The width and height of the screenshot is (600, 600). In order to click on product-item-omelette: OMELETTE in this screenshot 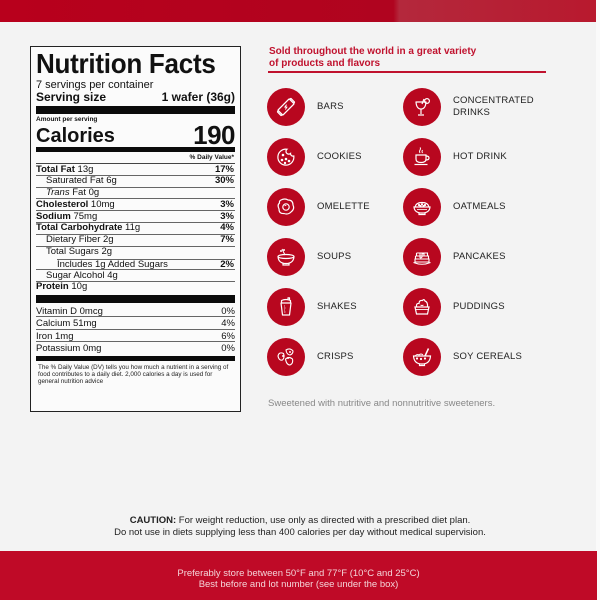, I will do `click(318, 207)`.